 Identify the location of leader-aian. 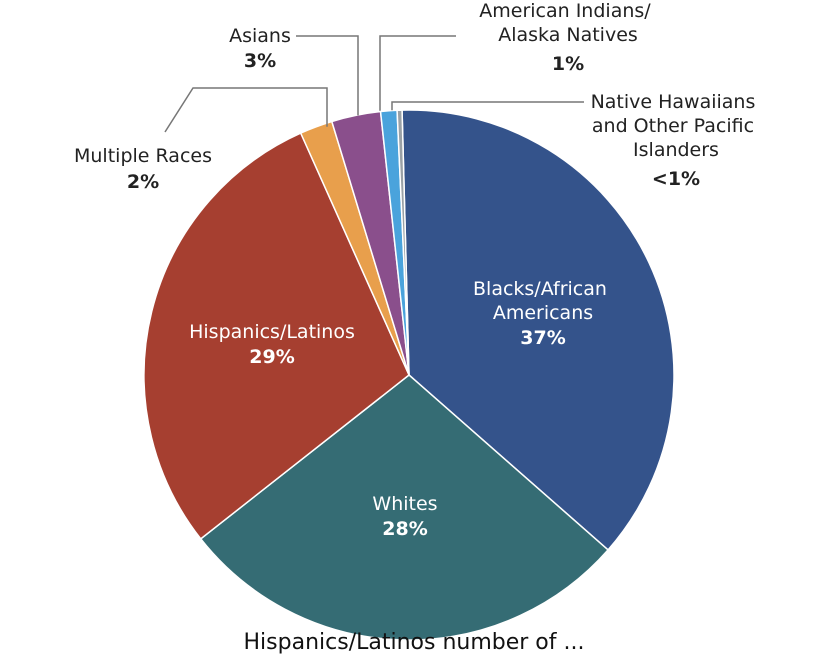
(417, 73).